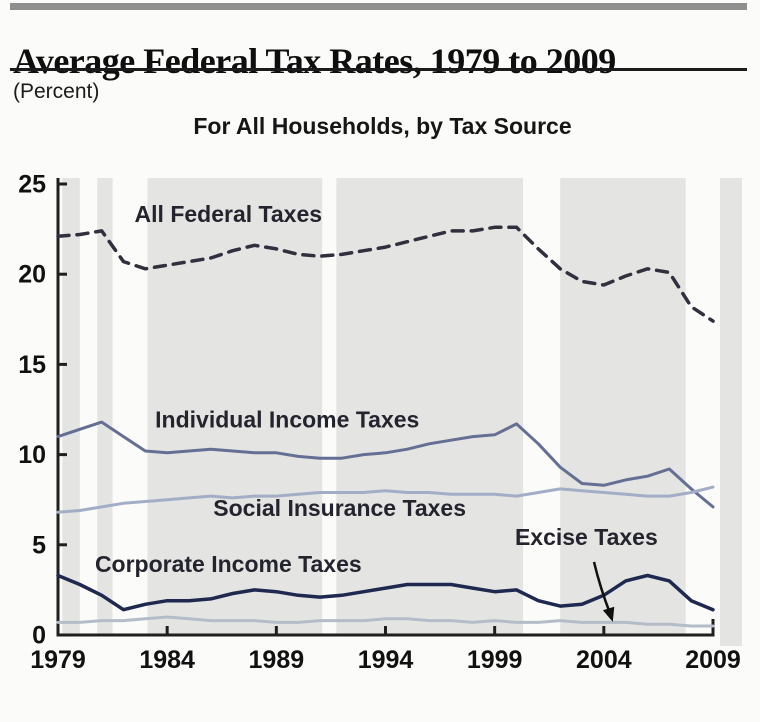  What do you see at coordinates (39, 545) in the screenshot?
I see `y-axis-tick-label: 5` at bounding box center [39, 545].